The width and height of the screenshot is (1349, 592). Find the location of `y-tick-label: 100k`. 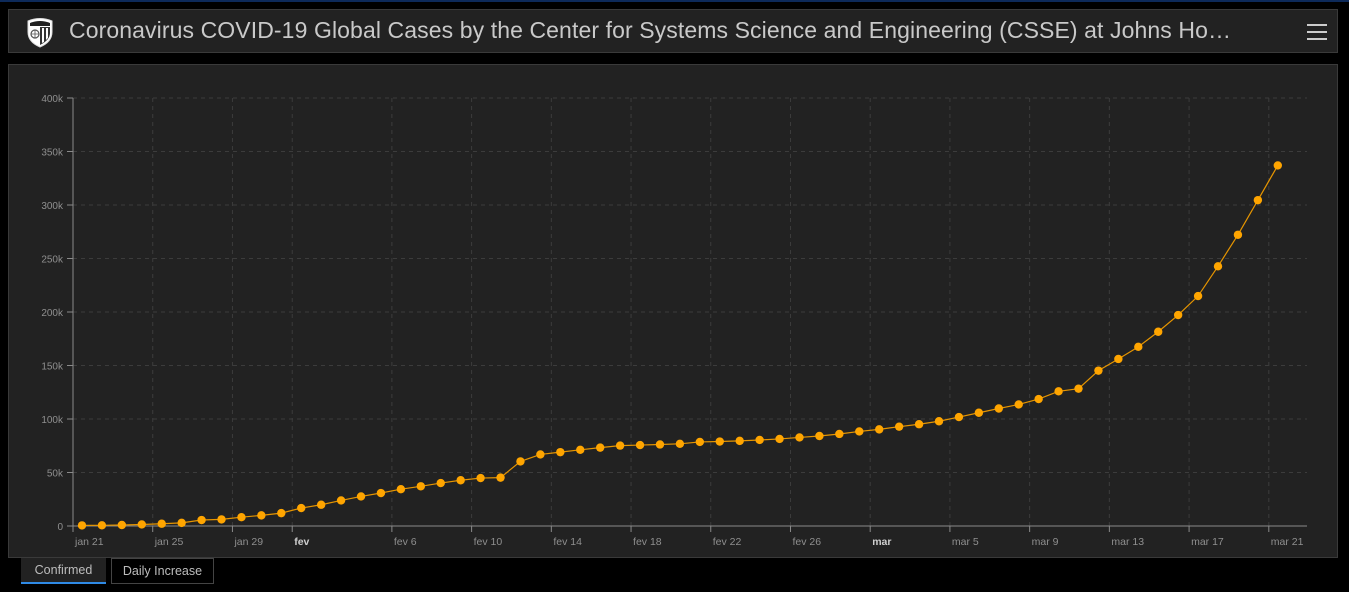

y-tick-label: 100k is located at coordinates (52, 420).